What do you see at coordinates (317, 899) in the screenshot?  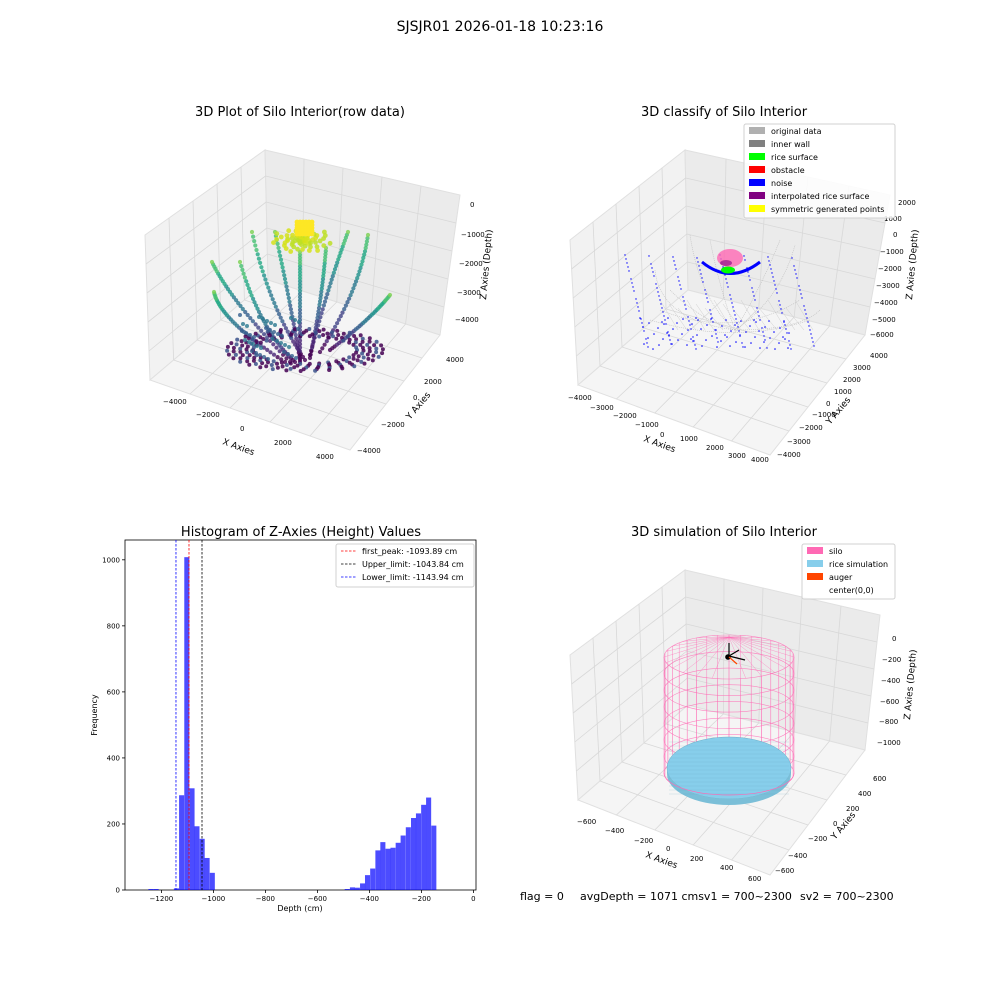 I see `x-tick-label: −600` at bounding box center [317, 899].